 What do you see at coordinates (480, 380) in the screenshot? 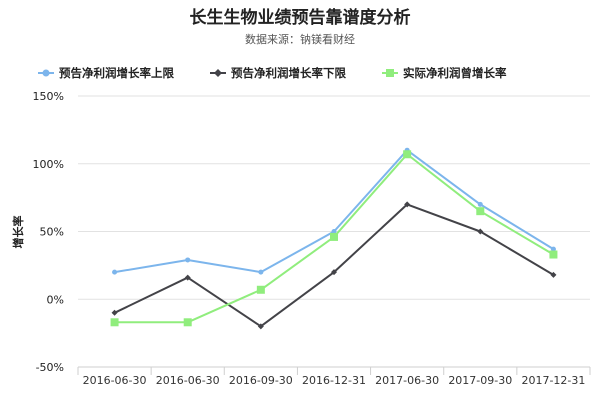
I see `x-tick-label: 2017-09-30` at bounding box center [480, 380].